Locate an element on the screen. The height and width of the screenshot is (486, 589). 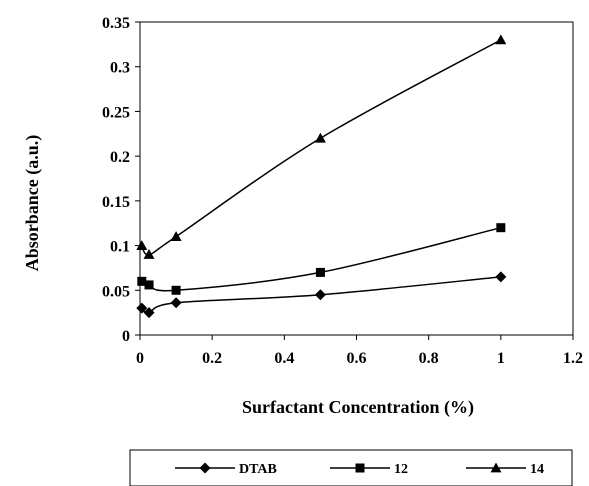
legend: DTAB 12 14 is located at coordinates (351, 467).